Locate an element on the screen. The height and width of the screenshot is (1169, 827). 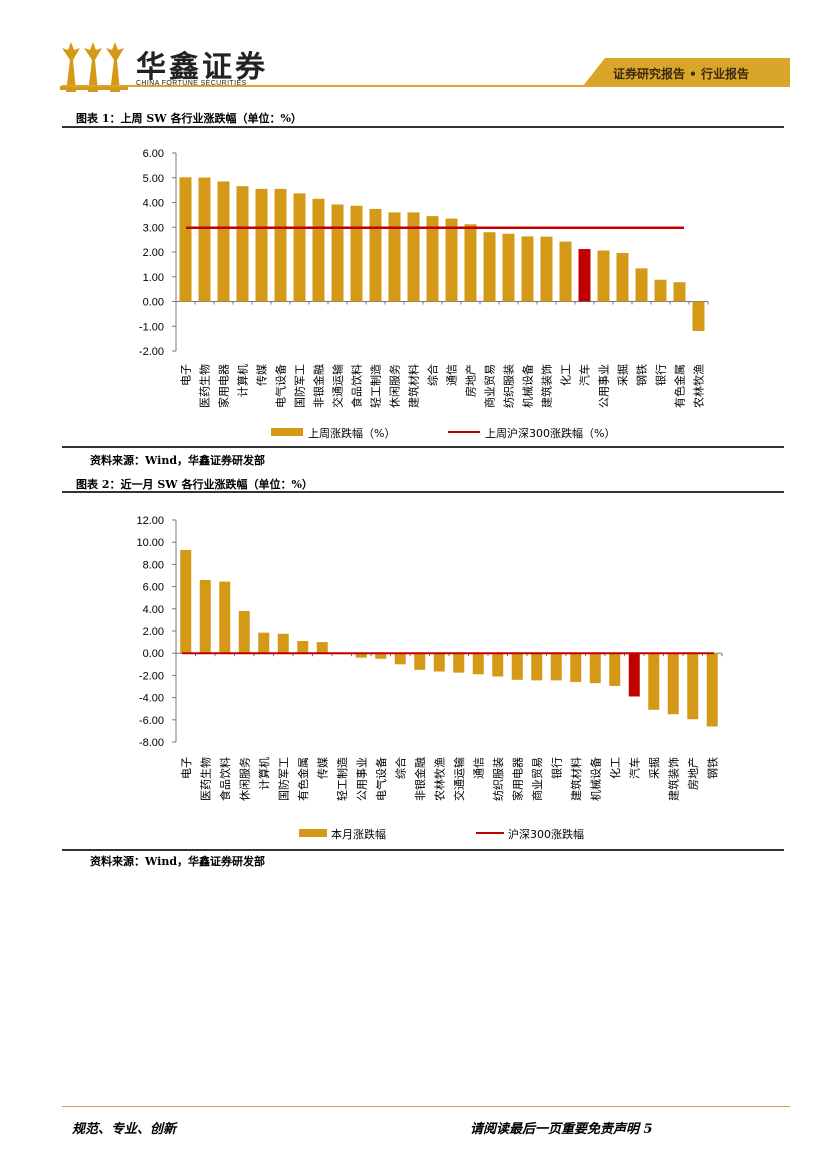
y-tick-label: 3.00 is located at coordinates (153, 228).